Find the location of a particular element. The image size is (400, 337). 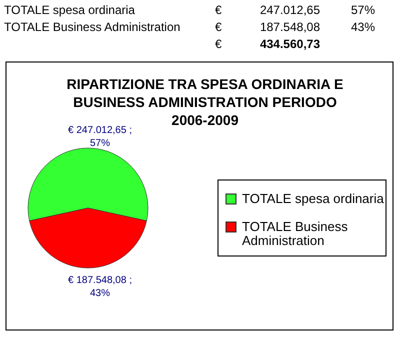

data-label: € 187.548,08 ; 43% is located at coordinates (100, 287).